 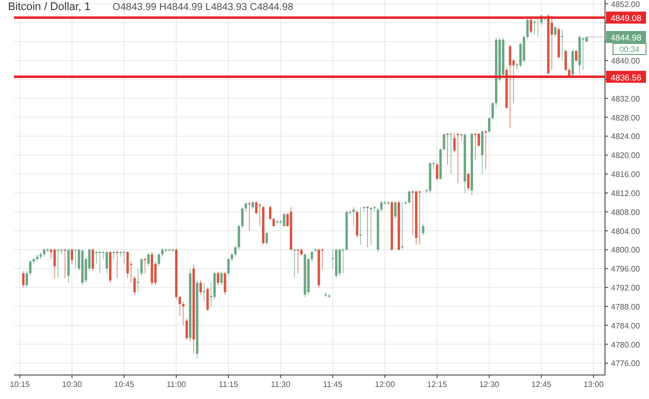 I want to click on x-tick-label: 12:00, so click(x=385, y=384).